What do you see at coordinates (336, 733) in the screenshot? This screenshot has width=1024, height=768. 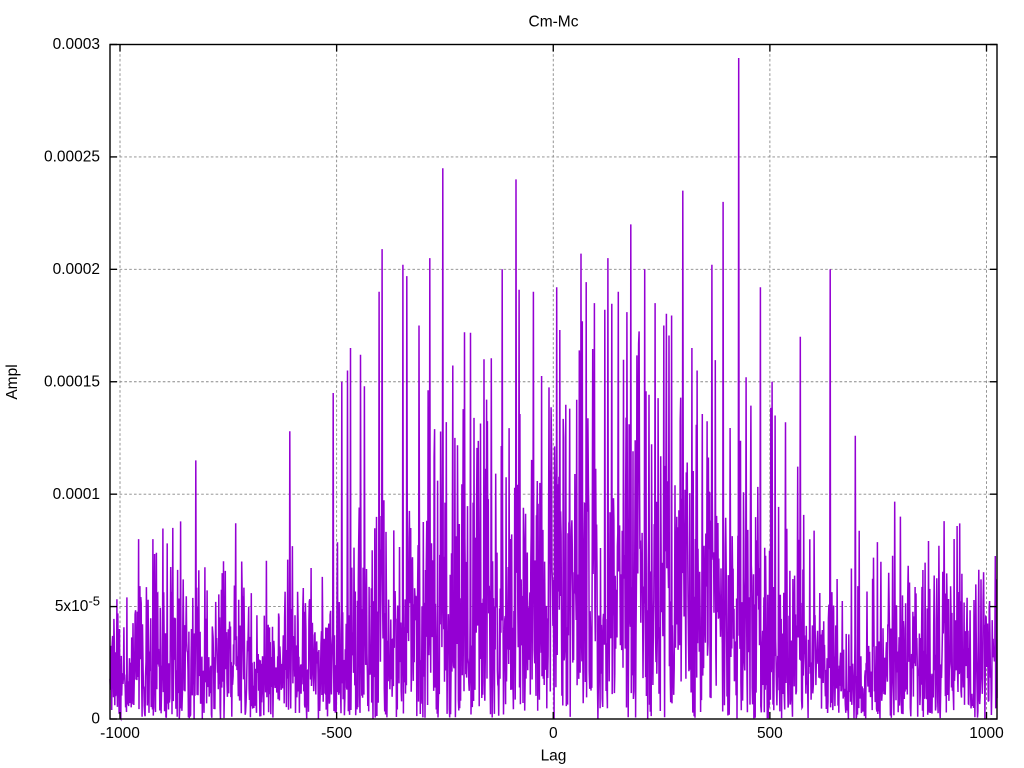 I see `svg-text: -500` at bounding box center [336, 733].